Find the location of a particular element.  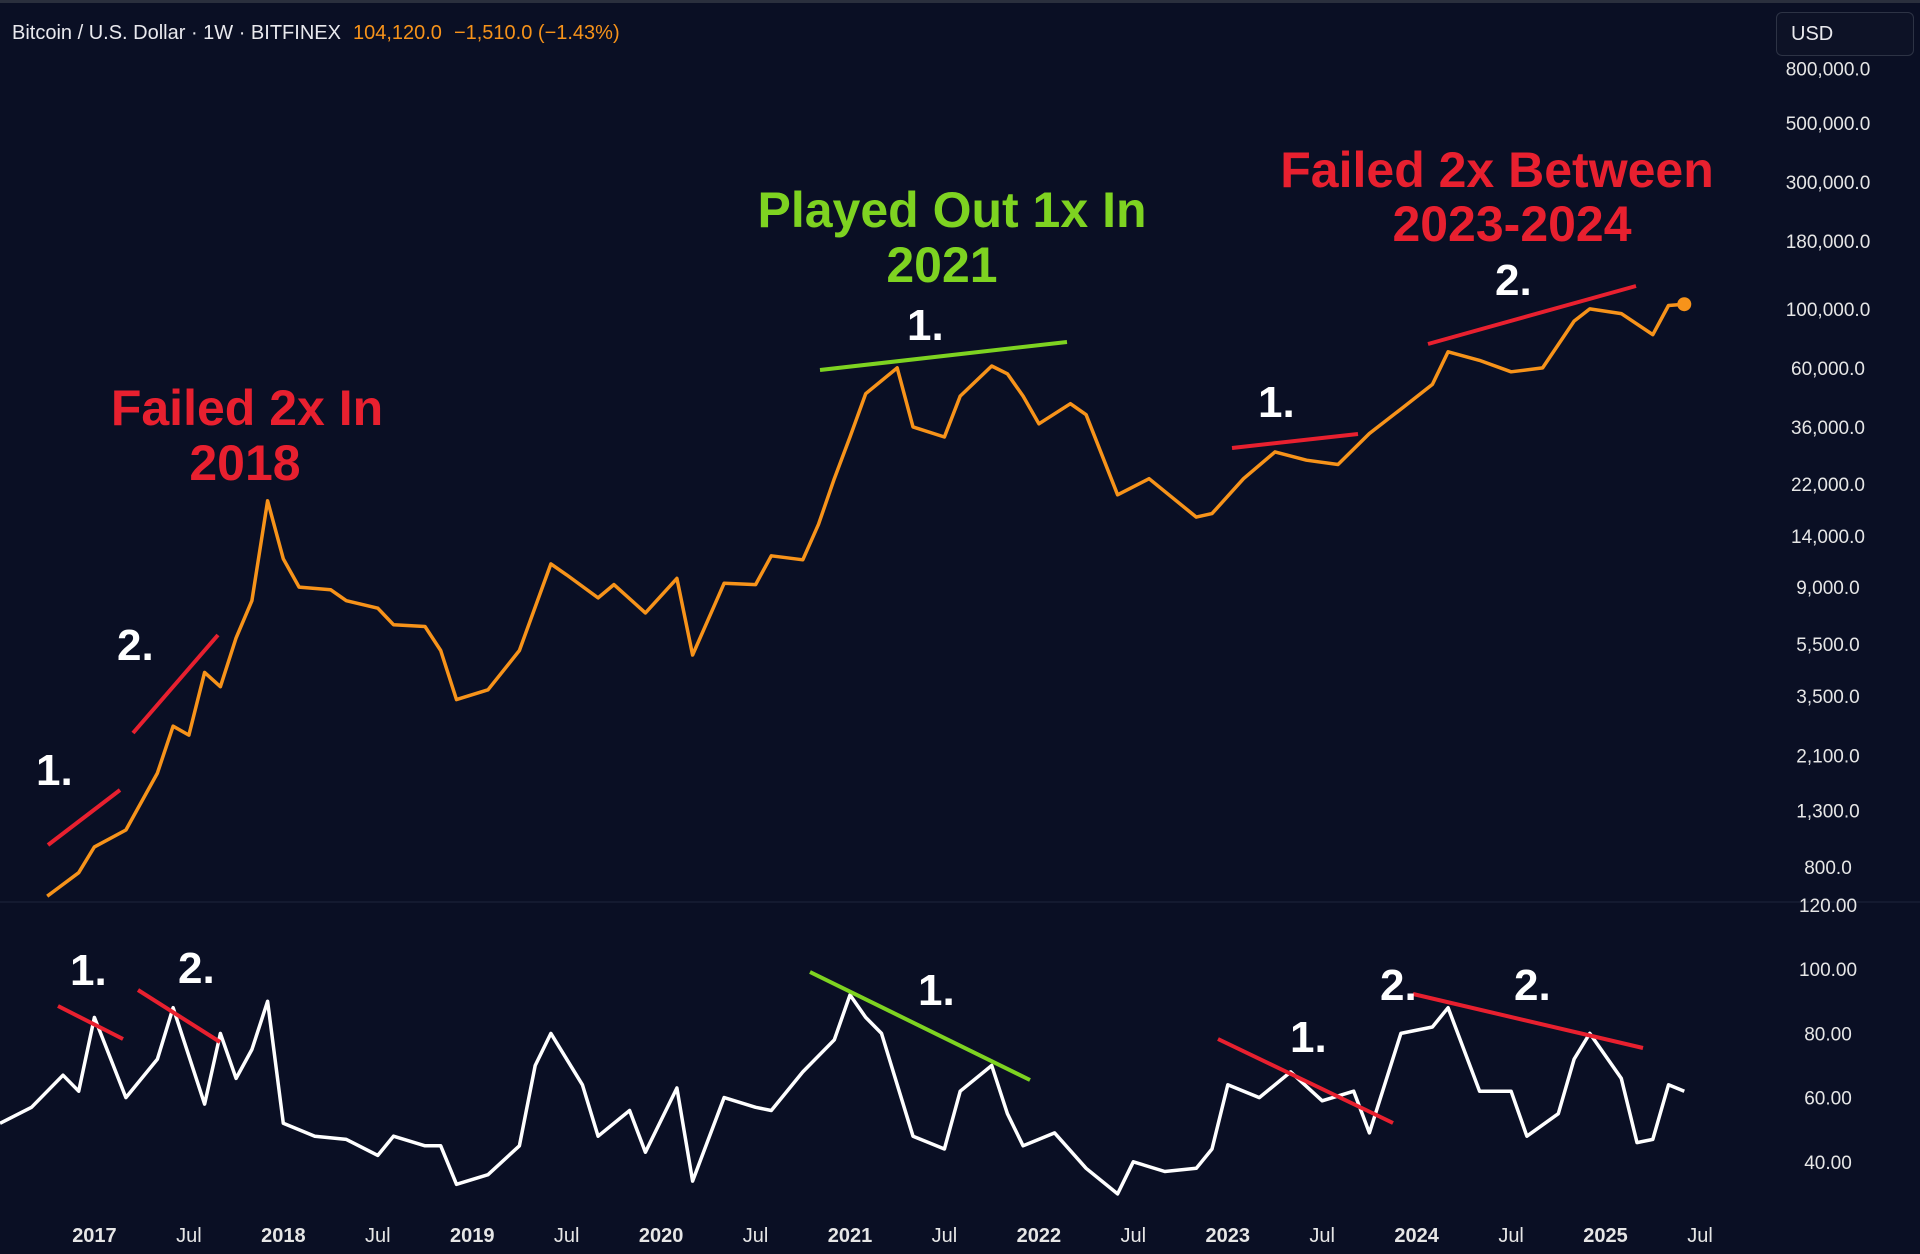

symbol-title: Bitcoin / U.S. Dollar · 1W · BITFINEX is located at coordinates (176, 32).